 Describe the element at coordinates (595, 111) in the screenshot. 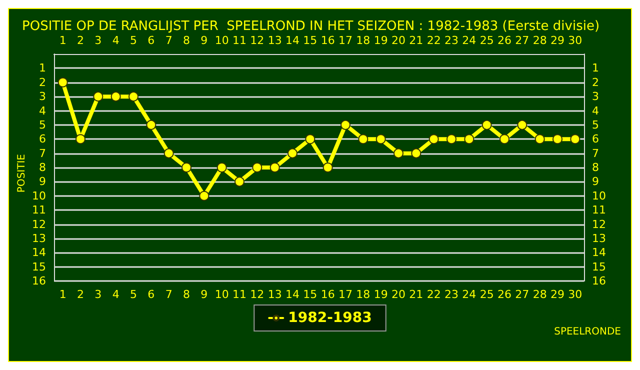

I see `y2-tick-label: 4` at that location.